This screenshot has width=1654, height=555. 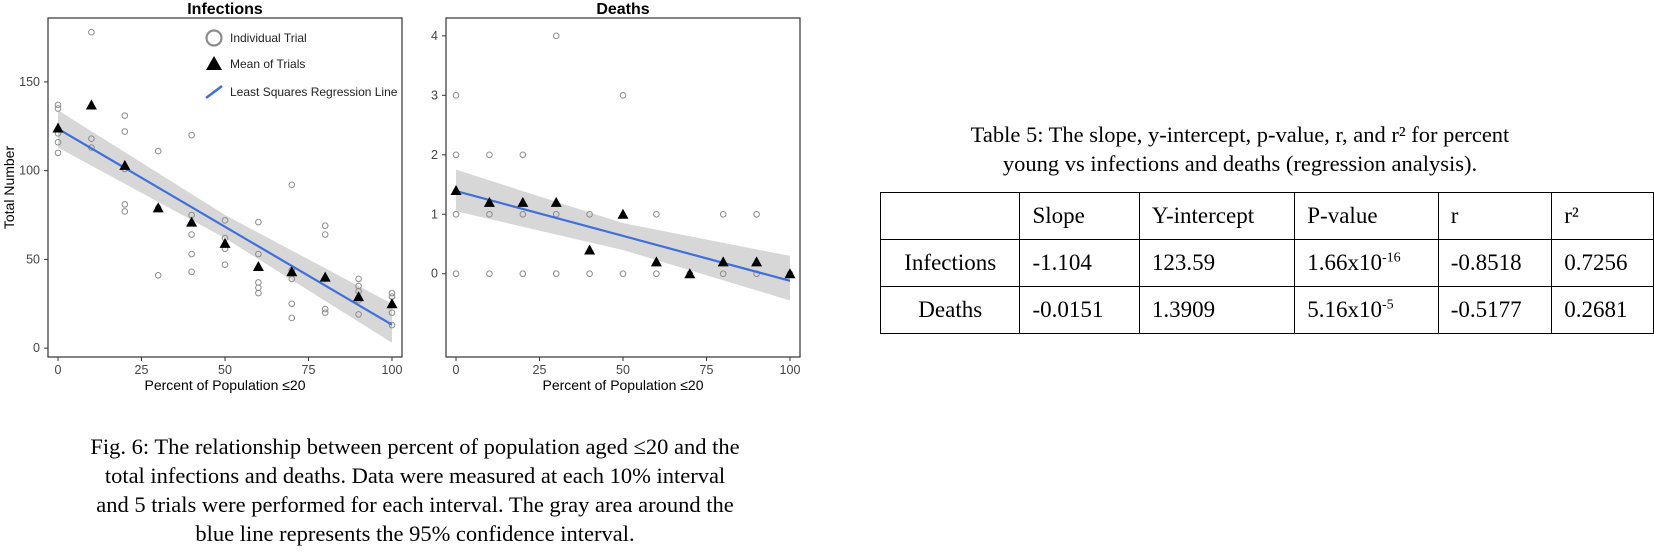 I want to click on deaths-regression-line, so click(x=623, y=235).